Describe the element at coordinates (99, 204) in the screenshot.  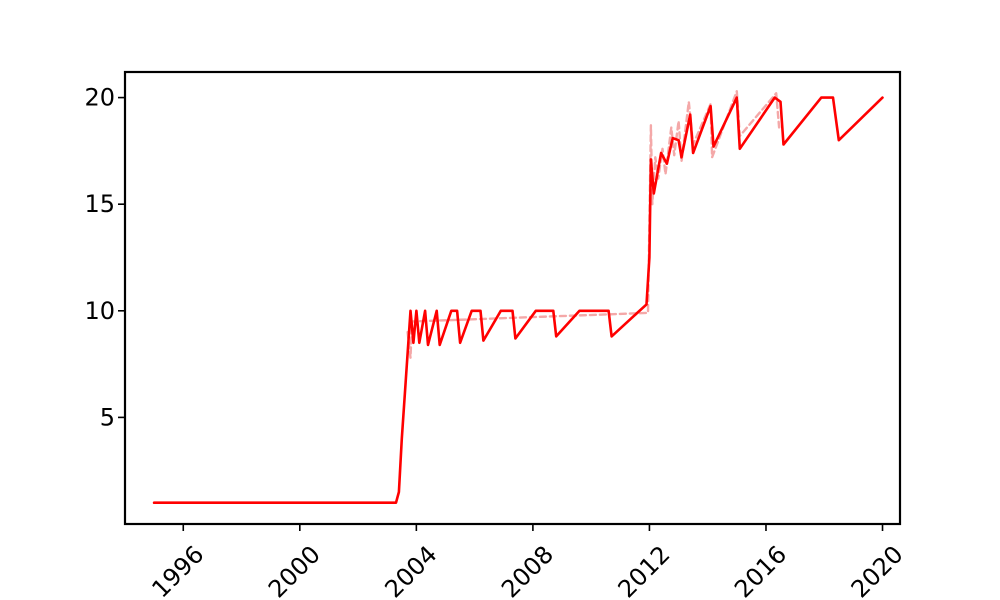
I see `y-tick-label: 15` at that location.